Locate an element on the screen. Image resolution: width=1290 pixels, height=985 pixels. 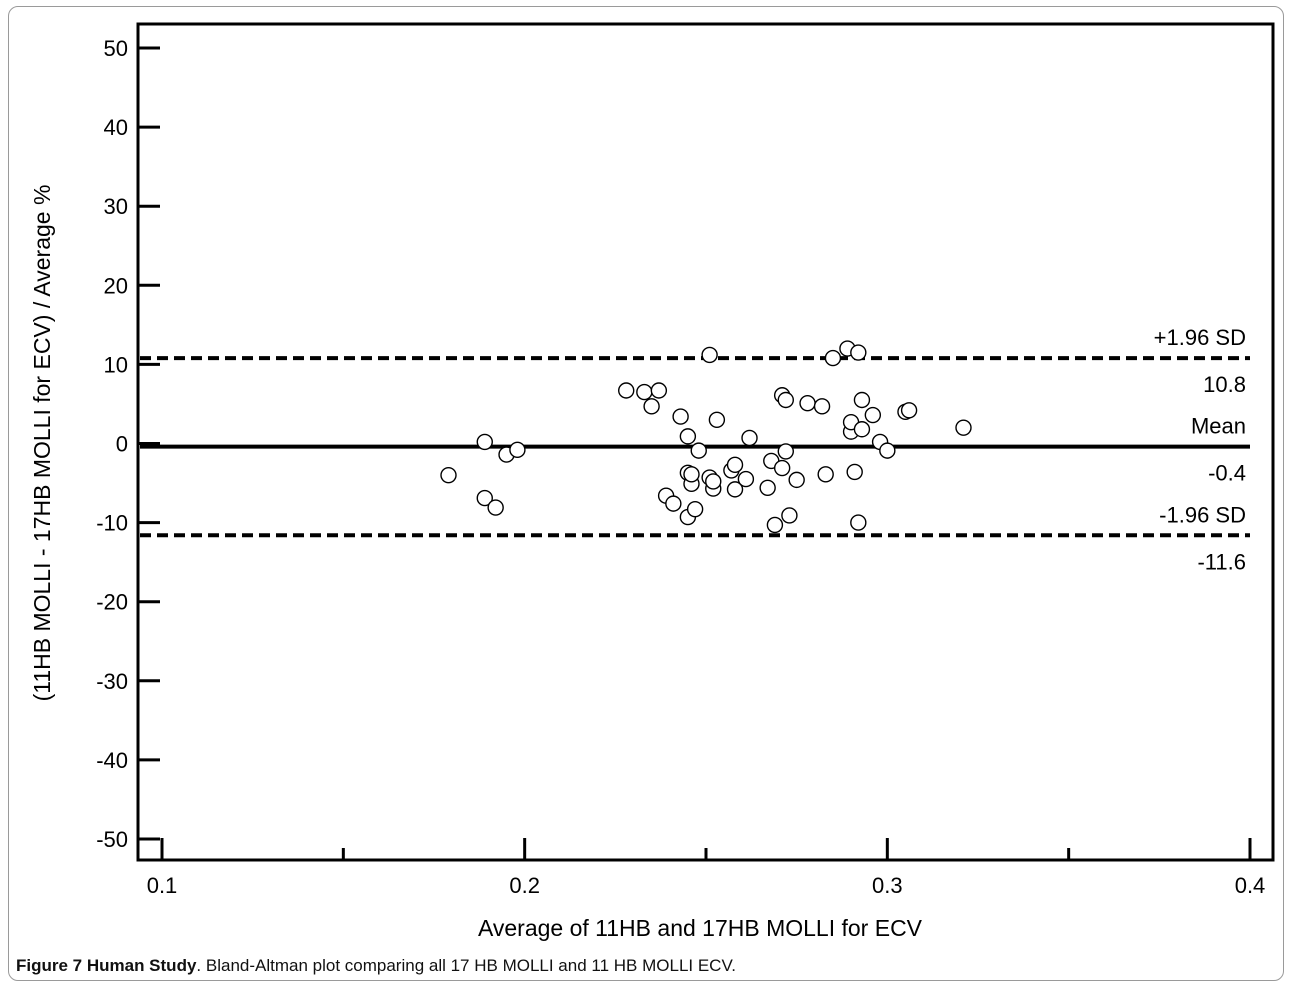
x-axis-title: Average of 11HB and 17HB MOLLI for ECV is located at coordinates (700, 928).